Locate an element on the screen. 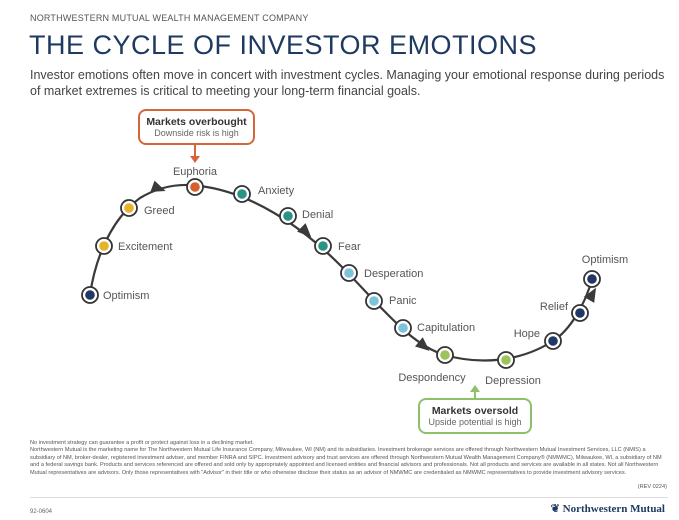 The image size is (679, 520). northwestern-mutual-logo: ❦ Northwestern Mutual is located at coordinates (608, 508).